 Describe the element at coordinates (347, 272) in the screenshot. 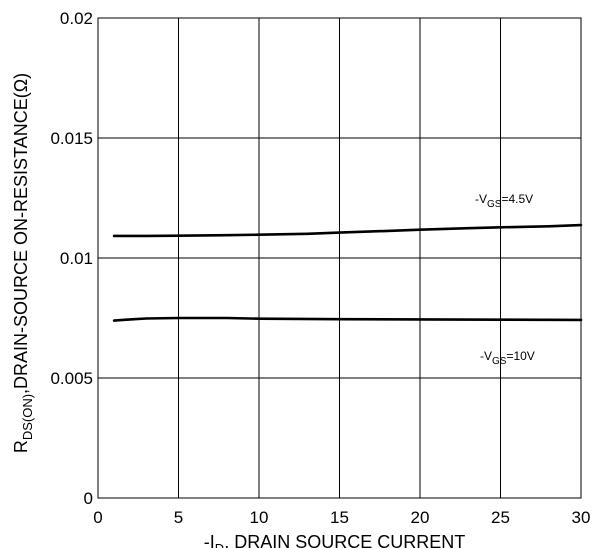

I see `series-layer` at that location.